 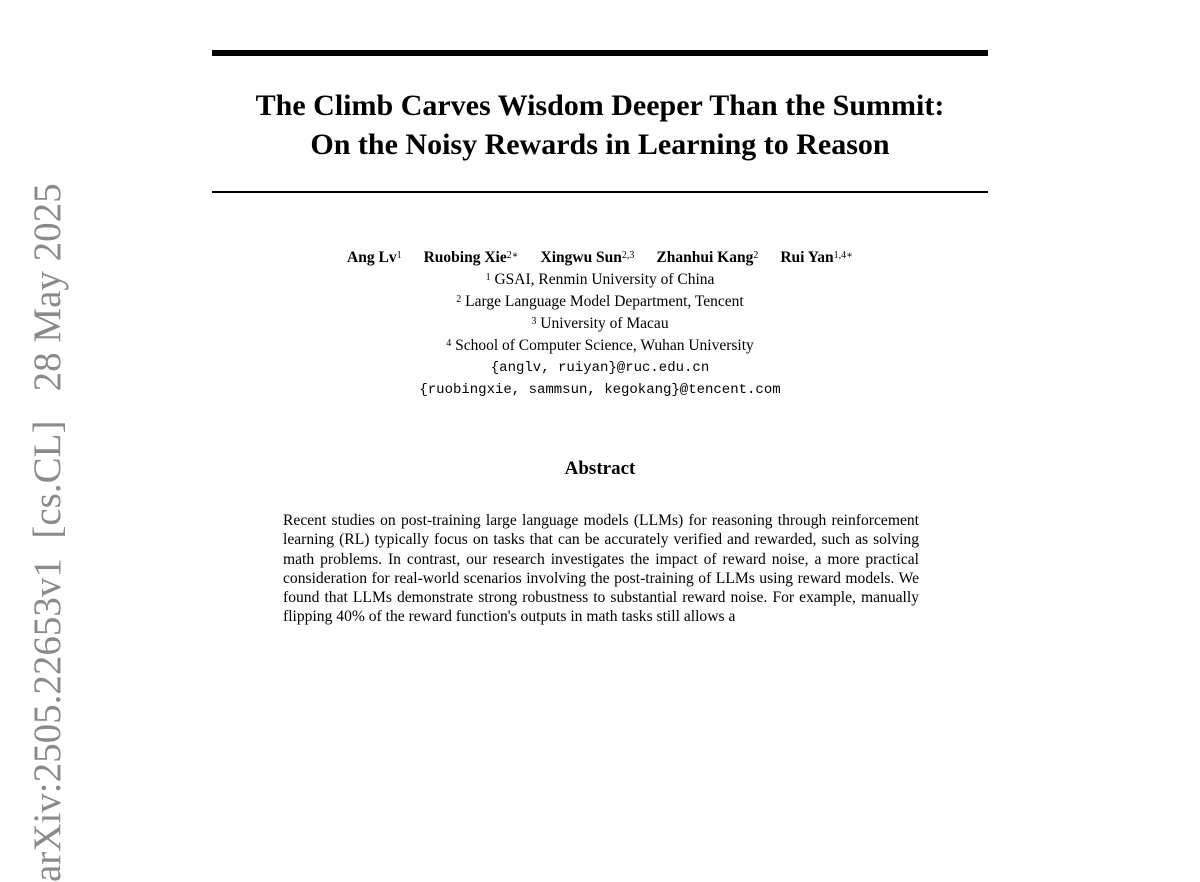 What do you see at coordinates (816, 257) in the screenshot?
I see `author: Rui Yan1,4∗` at bounding box center [816, 257].